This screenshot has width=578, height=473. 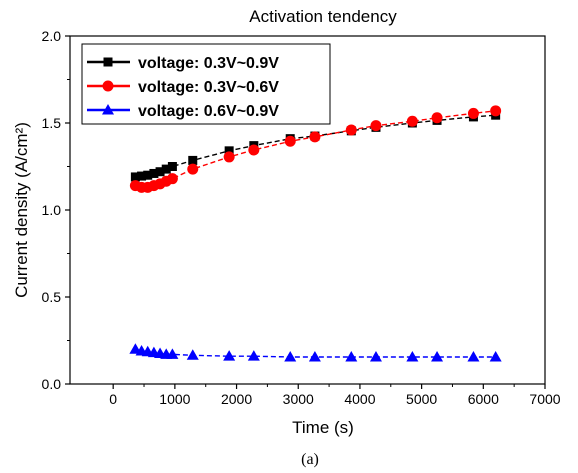 What do you see at coordinates (359, 399) in the screenshot?
I see `x-tick-label: 4000` at bounding box center [359, 399].